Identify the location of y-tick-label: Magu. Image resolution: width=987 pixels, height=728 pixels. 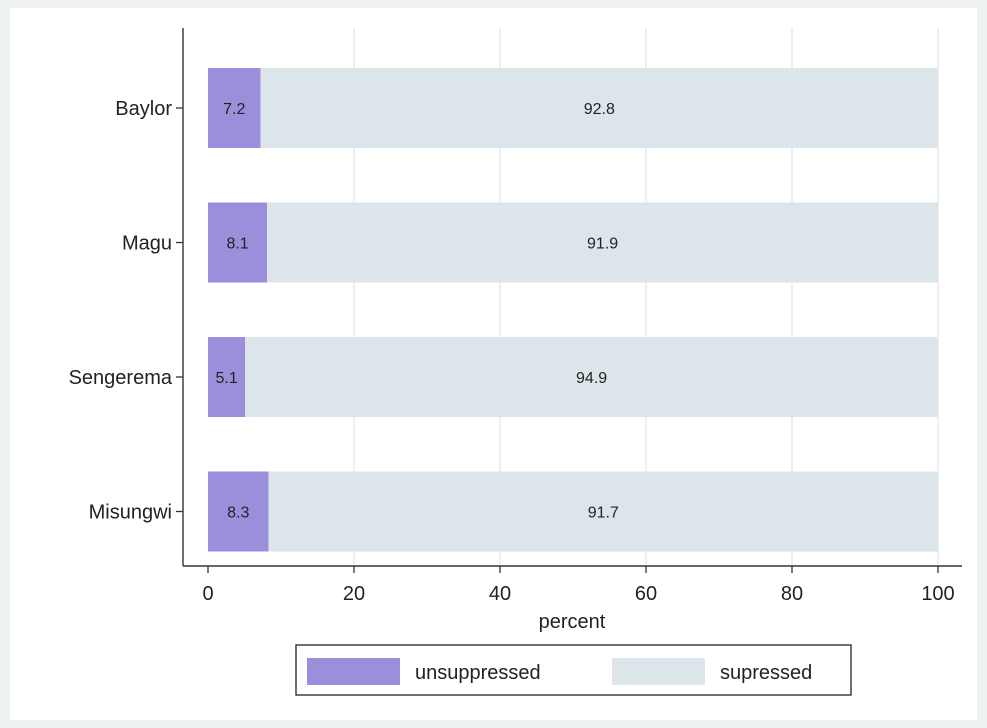
(147, 244).